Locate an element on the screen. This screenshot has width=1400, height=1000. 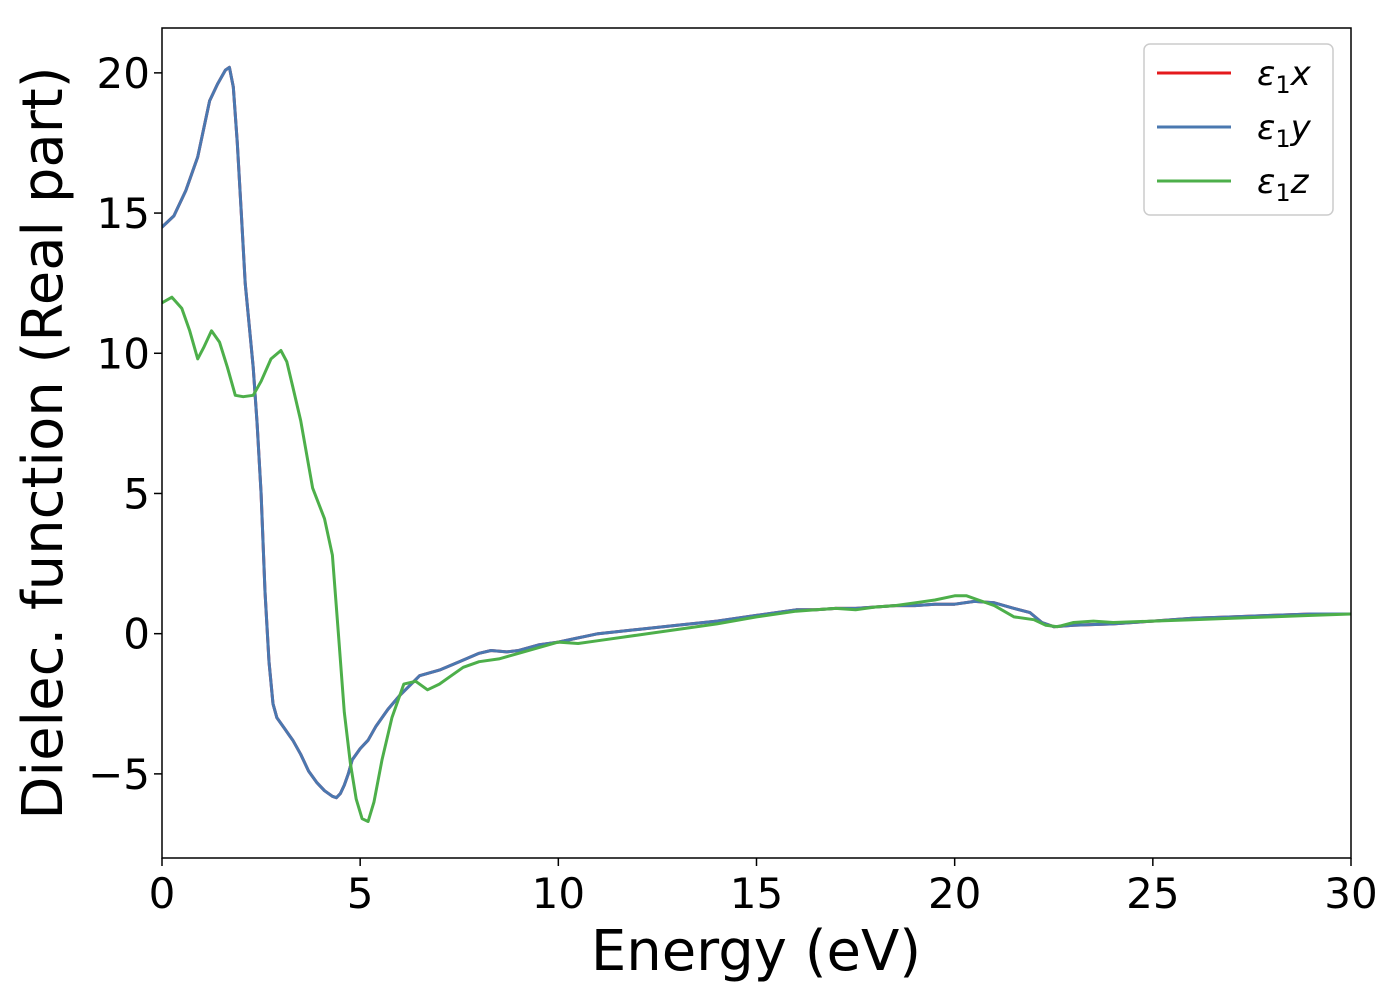
x-tick-label: 0 is located at coordinates (162, 893).